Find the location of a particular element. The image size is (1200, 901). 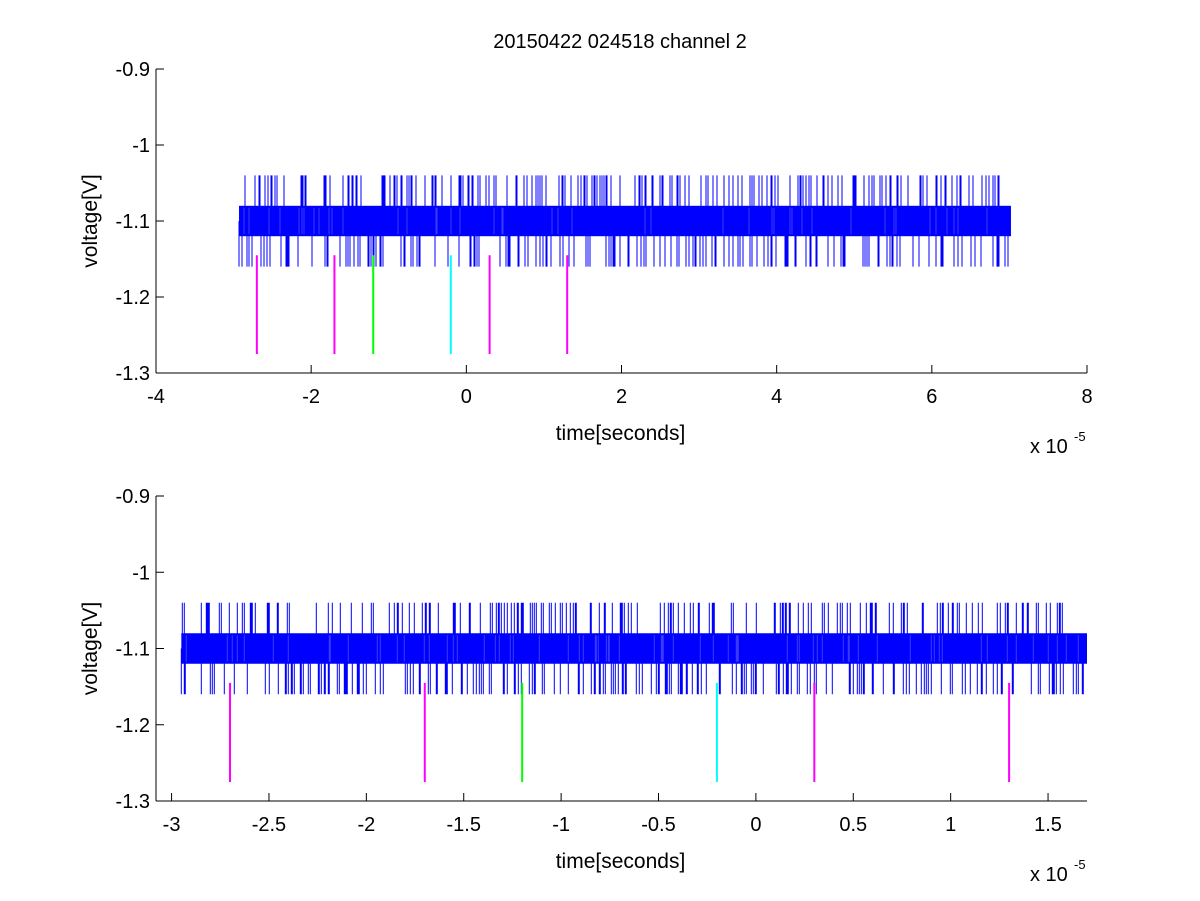

chart1-x-tick-label-2: -2 is located at coordinates (366, 825).